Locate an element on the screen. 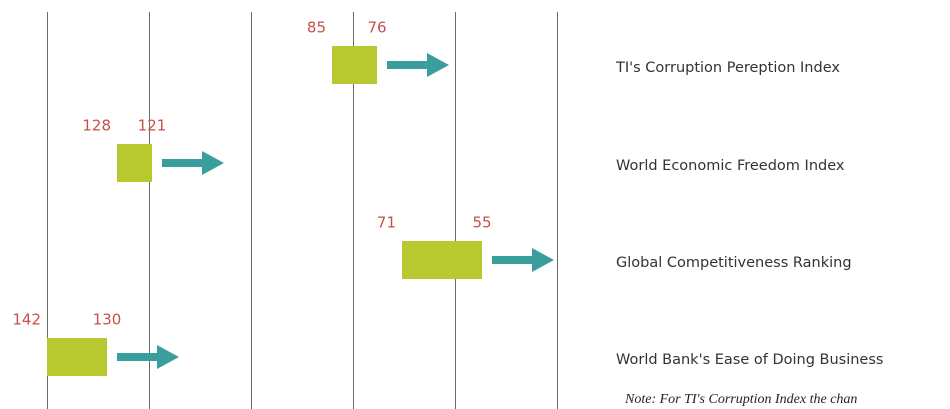  row-label: World Economic Freedom Index is located at coordinates (730, 166).